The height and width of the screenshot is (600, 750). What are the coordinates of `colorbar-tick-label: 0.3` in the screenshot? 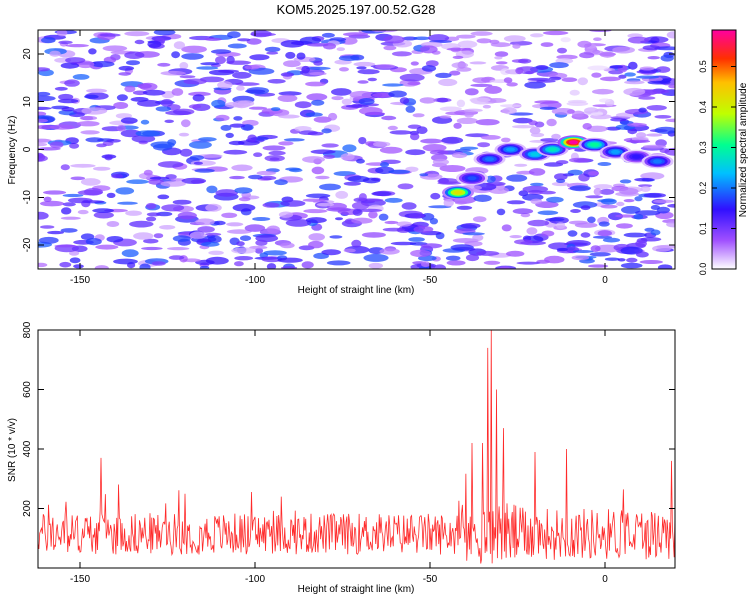 It's located at (703, 147).